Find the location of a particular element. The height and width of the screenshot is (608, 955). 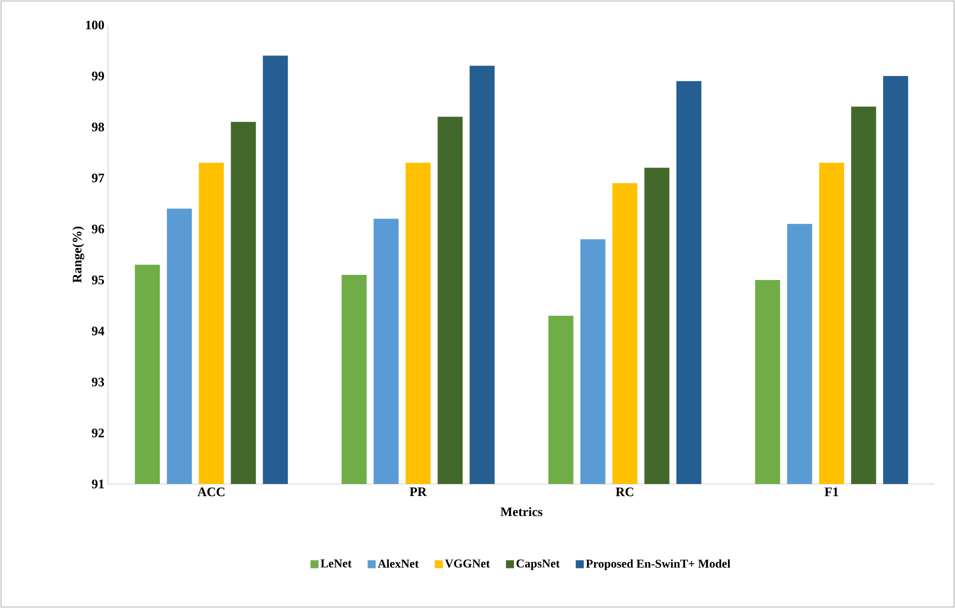

legend-label: LeNet is located at coordinates (336, 564).